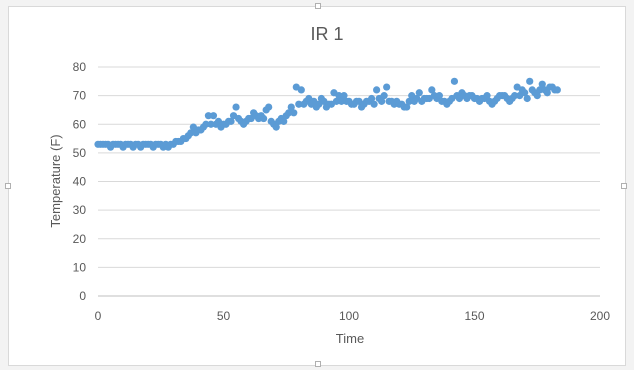  I want to click on resize-handle-bottom, so click(318, 364).